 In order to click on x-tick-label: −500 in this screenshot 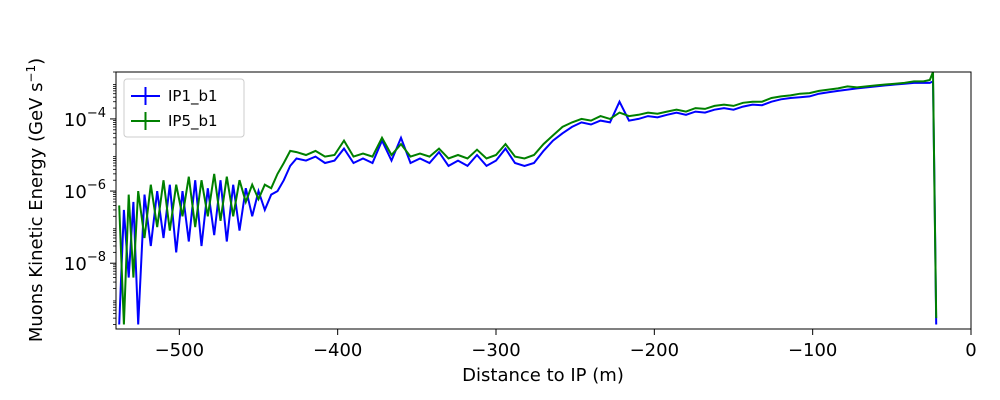, I will do `click(179, 350)`.